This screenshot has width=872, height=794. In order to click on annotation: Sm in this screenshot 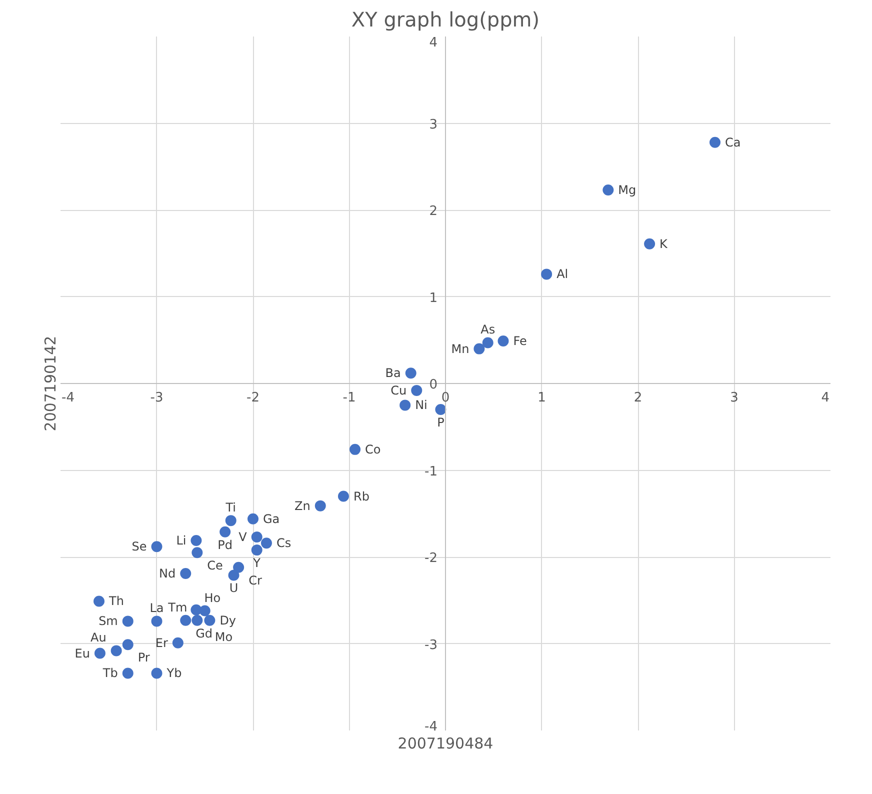, I will do `click(108, 621)`.